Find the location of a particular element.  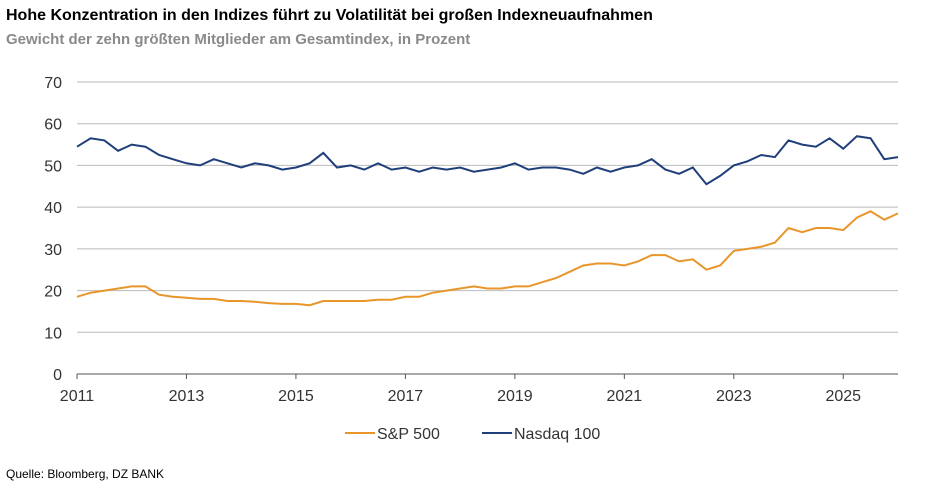

x-tick-label: 2019 is located at coordinates (515, 396).